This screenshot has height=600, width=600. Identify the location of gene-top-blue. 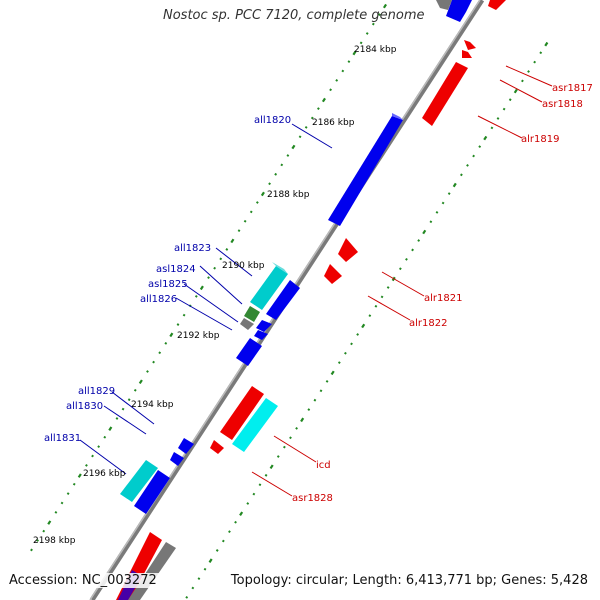
(459, 11).